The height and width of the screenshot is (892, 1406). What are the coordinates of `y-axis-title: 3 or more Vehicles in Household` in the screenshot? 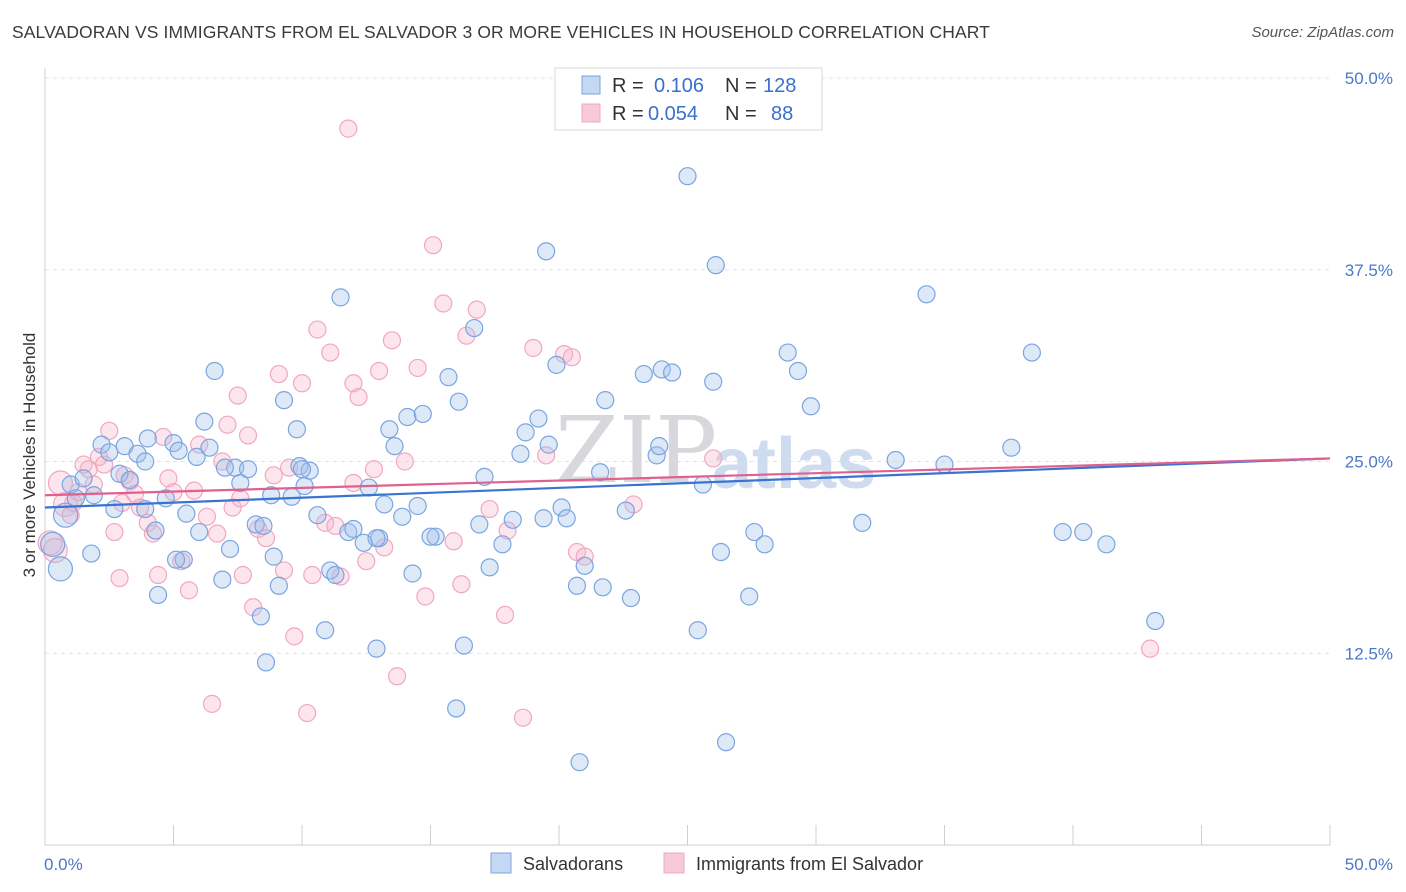 It's located at (29, 455).